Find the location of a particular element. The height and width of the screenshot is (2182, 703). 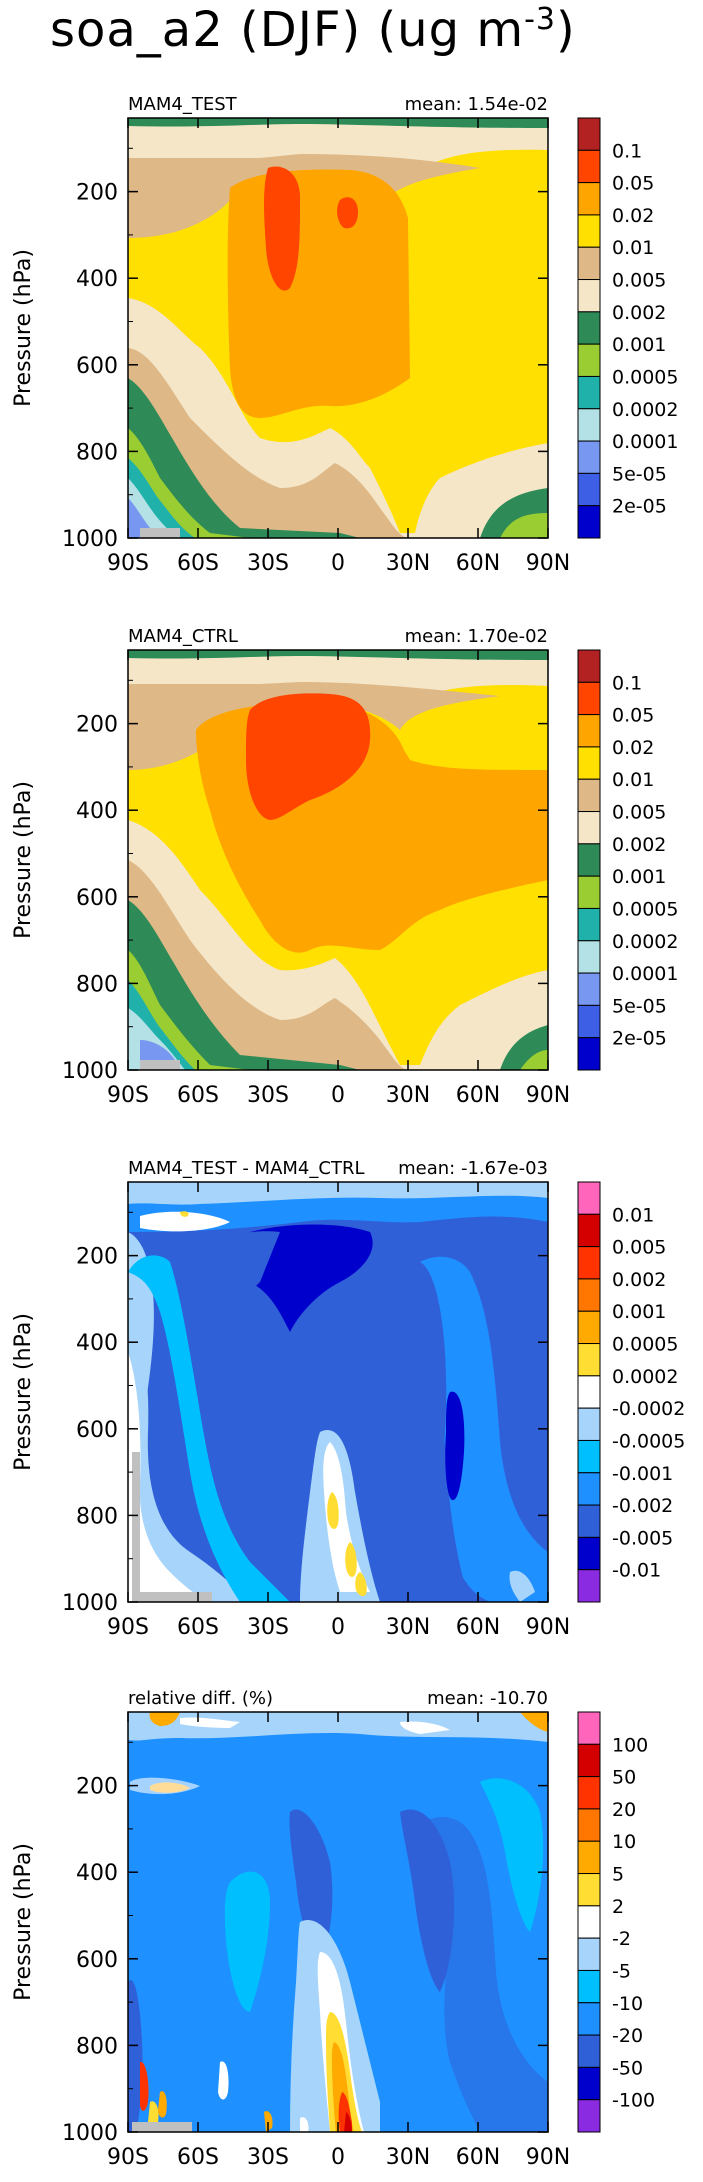

mean-label: mean: -10.70 is located at coordinates (487, 1698).